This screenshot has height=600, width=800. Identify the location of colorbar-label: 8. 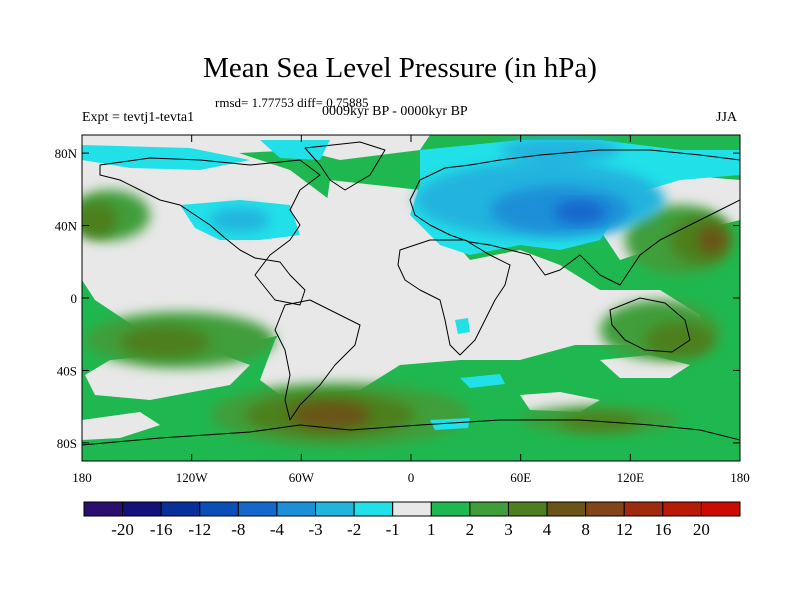
(585, 529).